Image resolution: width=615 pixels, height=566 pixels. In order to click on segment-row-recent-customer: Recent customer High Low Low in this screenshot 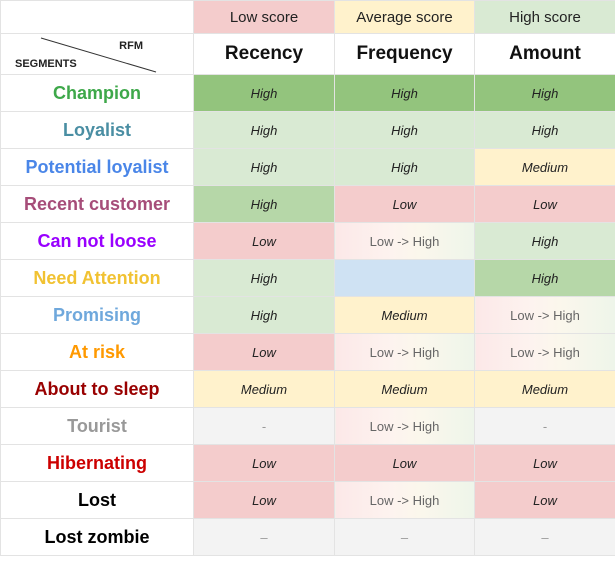, I will do `click(307, 204)`.